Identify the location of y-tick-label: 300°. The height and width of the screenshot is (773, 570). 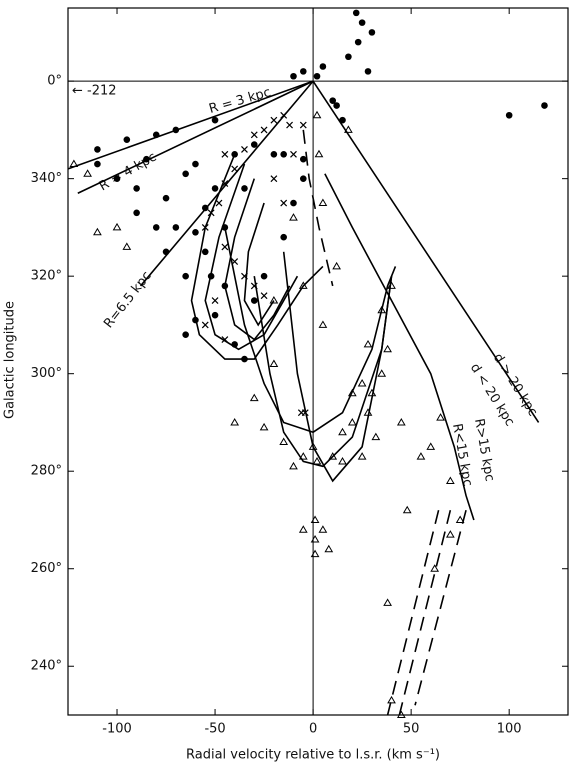
(46, 373).